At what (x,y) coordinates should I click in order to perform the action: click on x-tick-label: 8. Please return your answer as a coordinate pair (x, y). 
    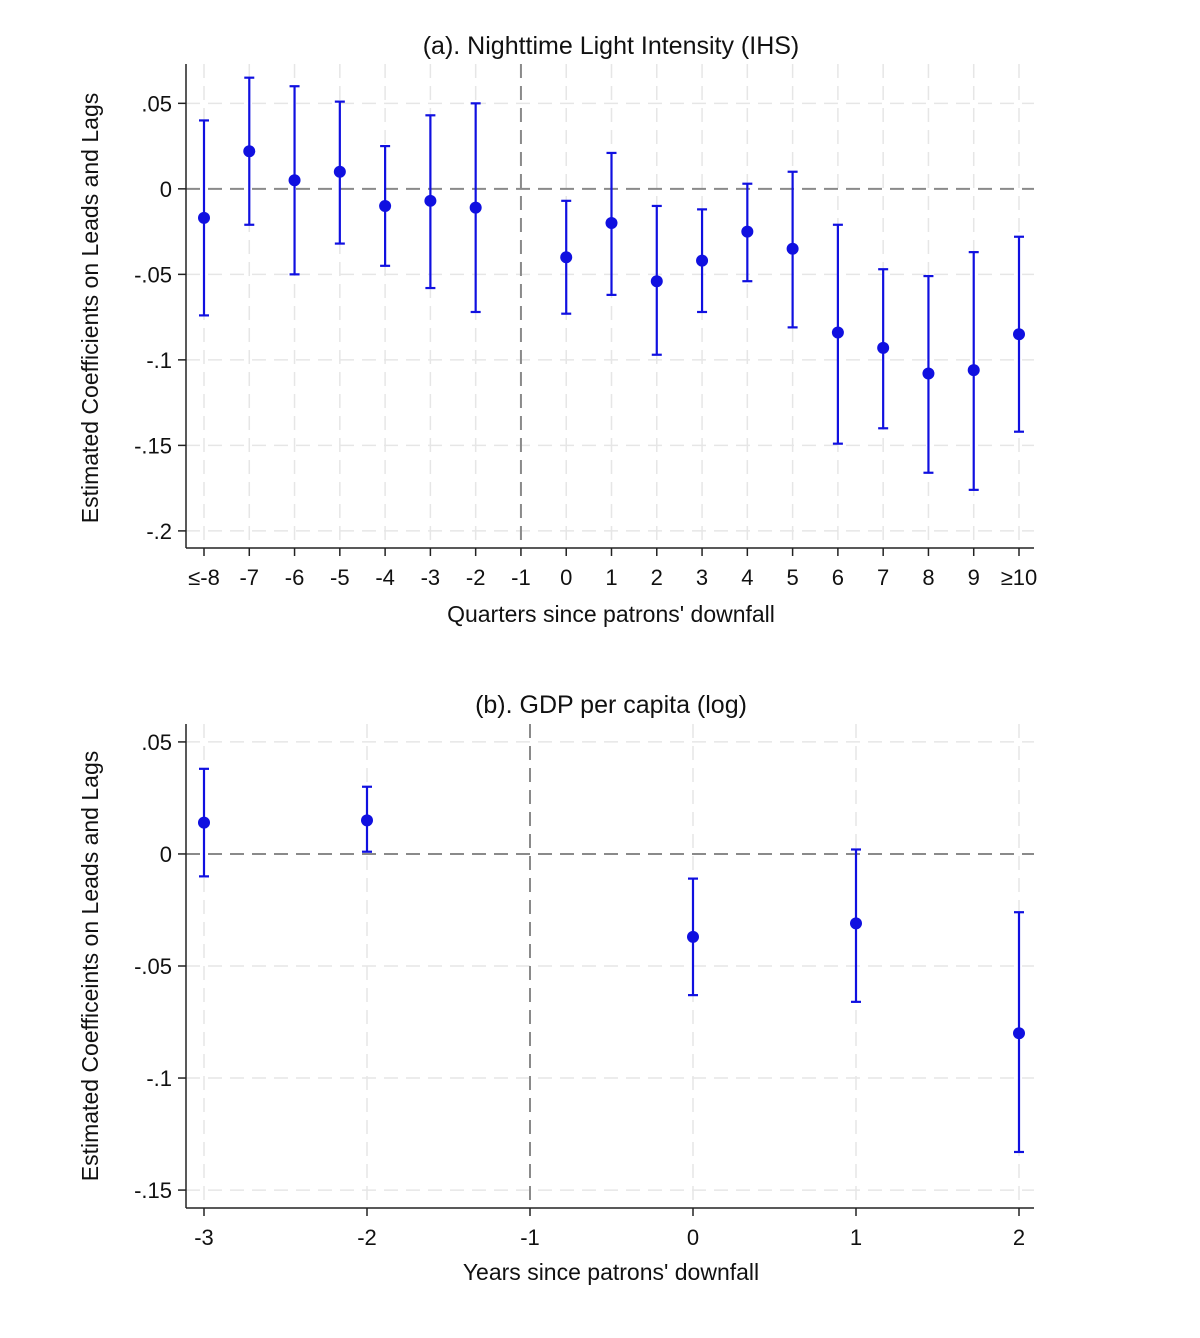
    Looking at the image, I should click on (928, 577).